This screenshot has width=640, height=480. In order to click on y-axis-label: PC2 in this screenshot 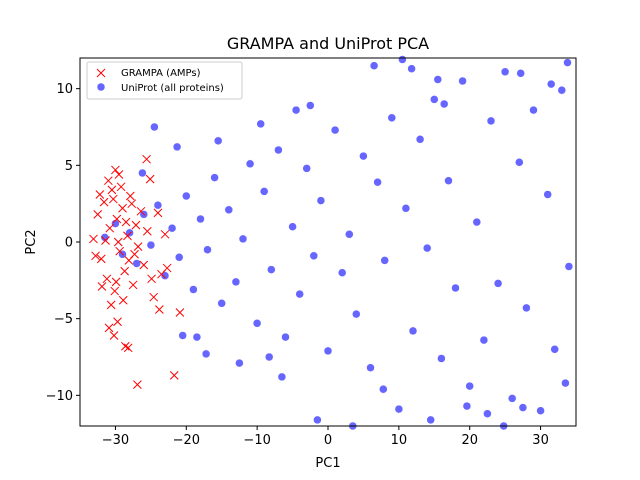, I will do `click(31, 241)`.